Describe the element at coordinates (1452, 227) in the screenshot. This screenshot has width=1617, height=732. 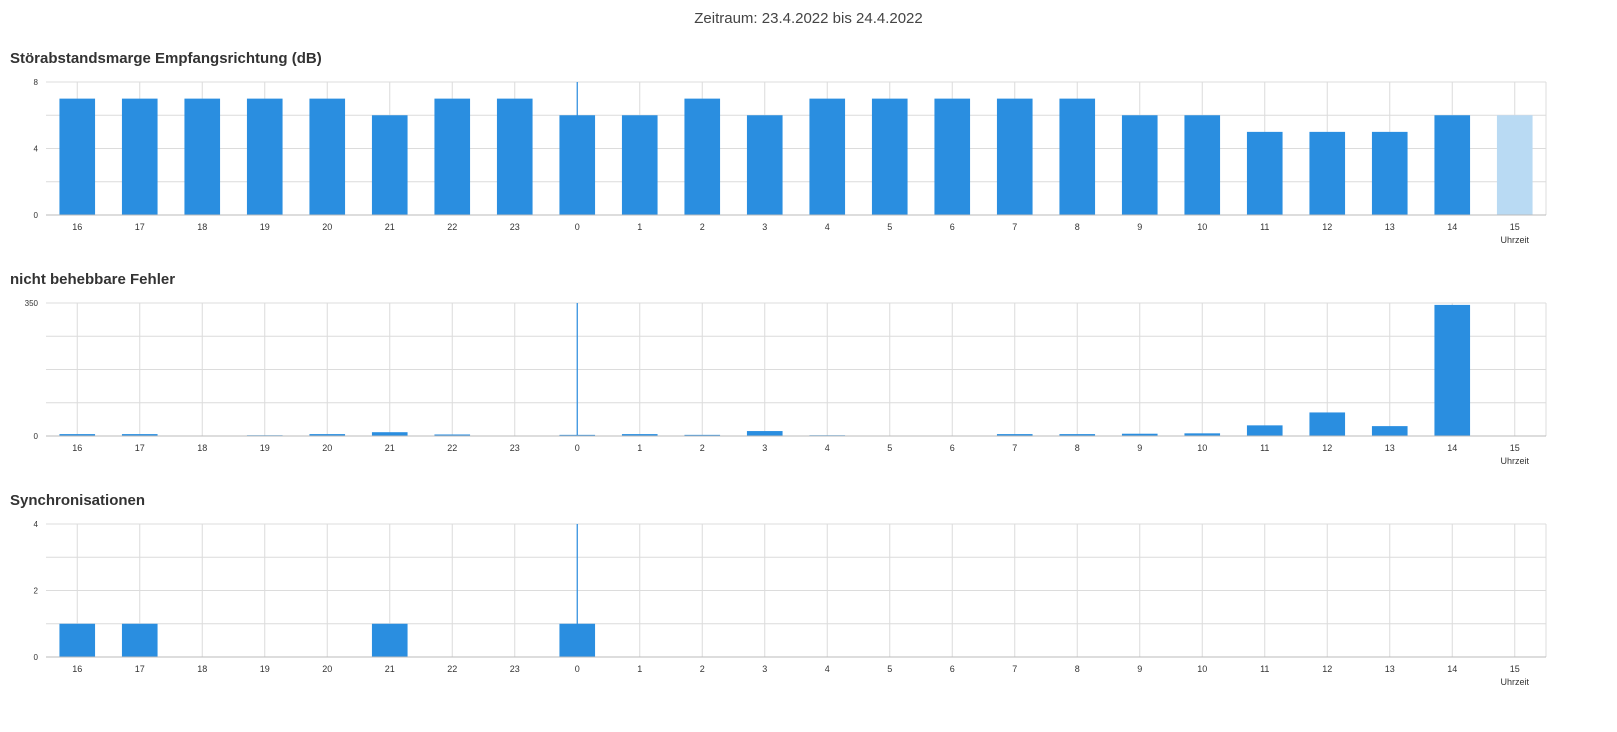
I see `x-tick-label: 14` at that location.